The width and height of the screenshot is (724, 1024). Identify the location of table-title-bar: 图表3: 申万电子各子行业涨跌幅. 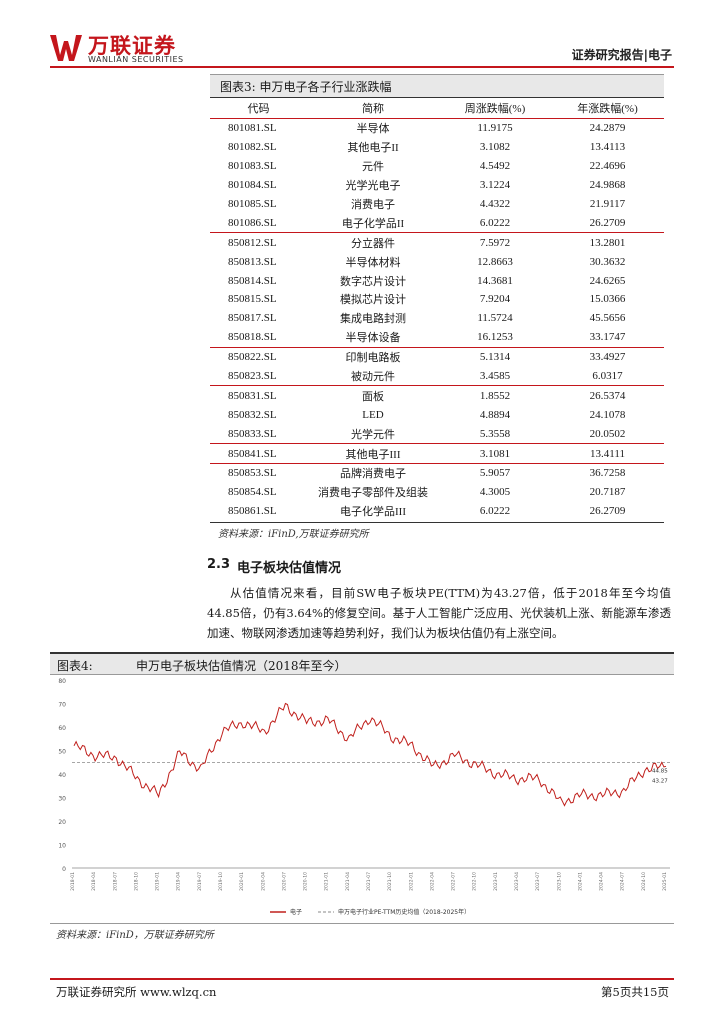
(437, 86).